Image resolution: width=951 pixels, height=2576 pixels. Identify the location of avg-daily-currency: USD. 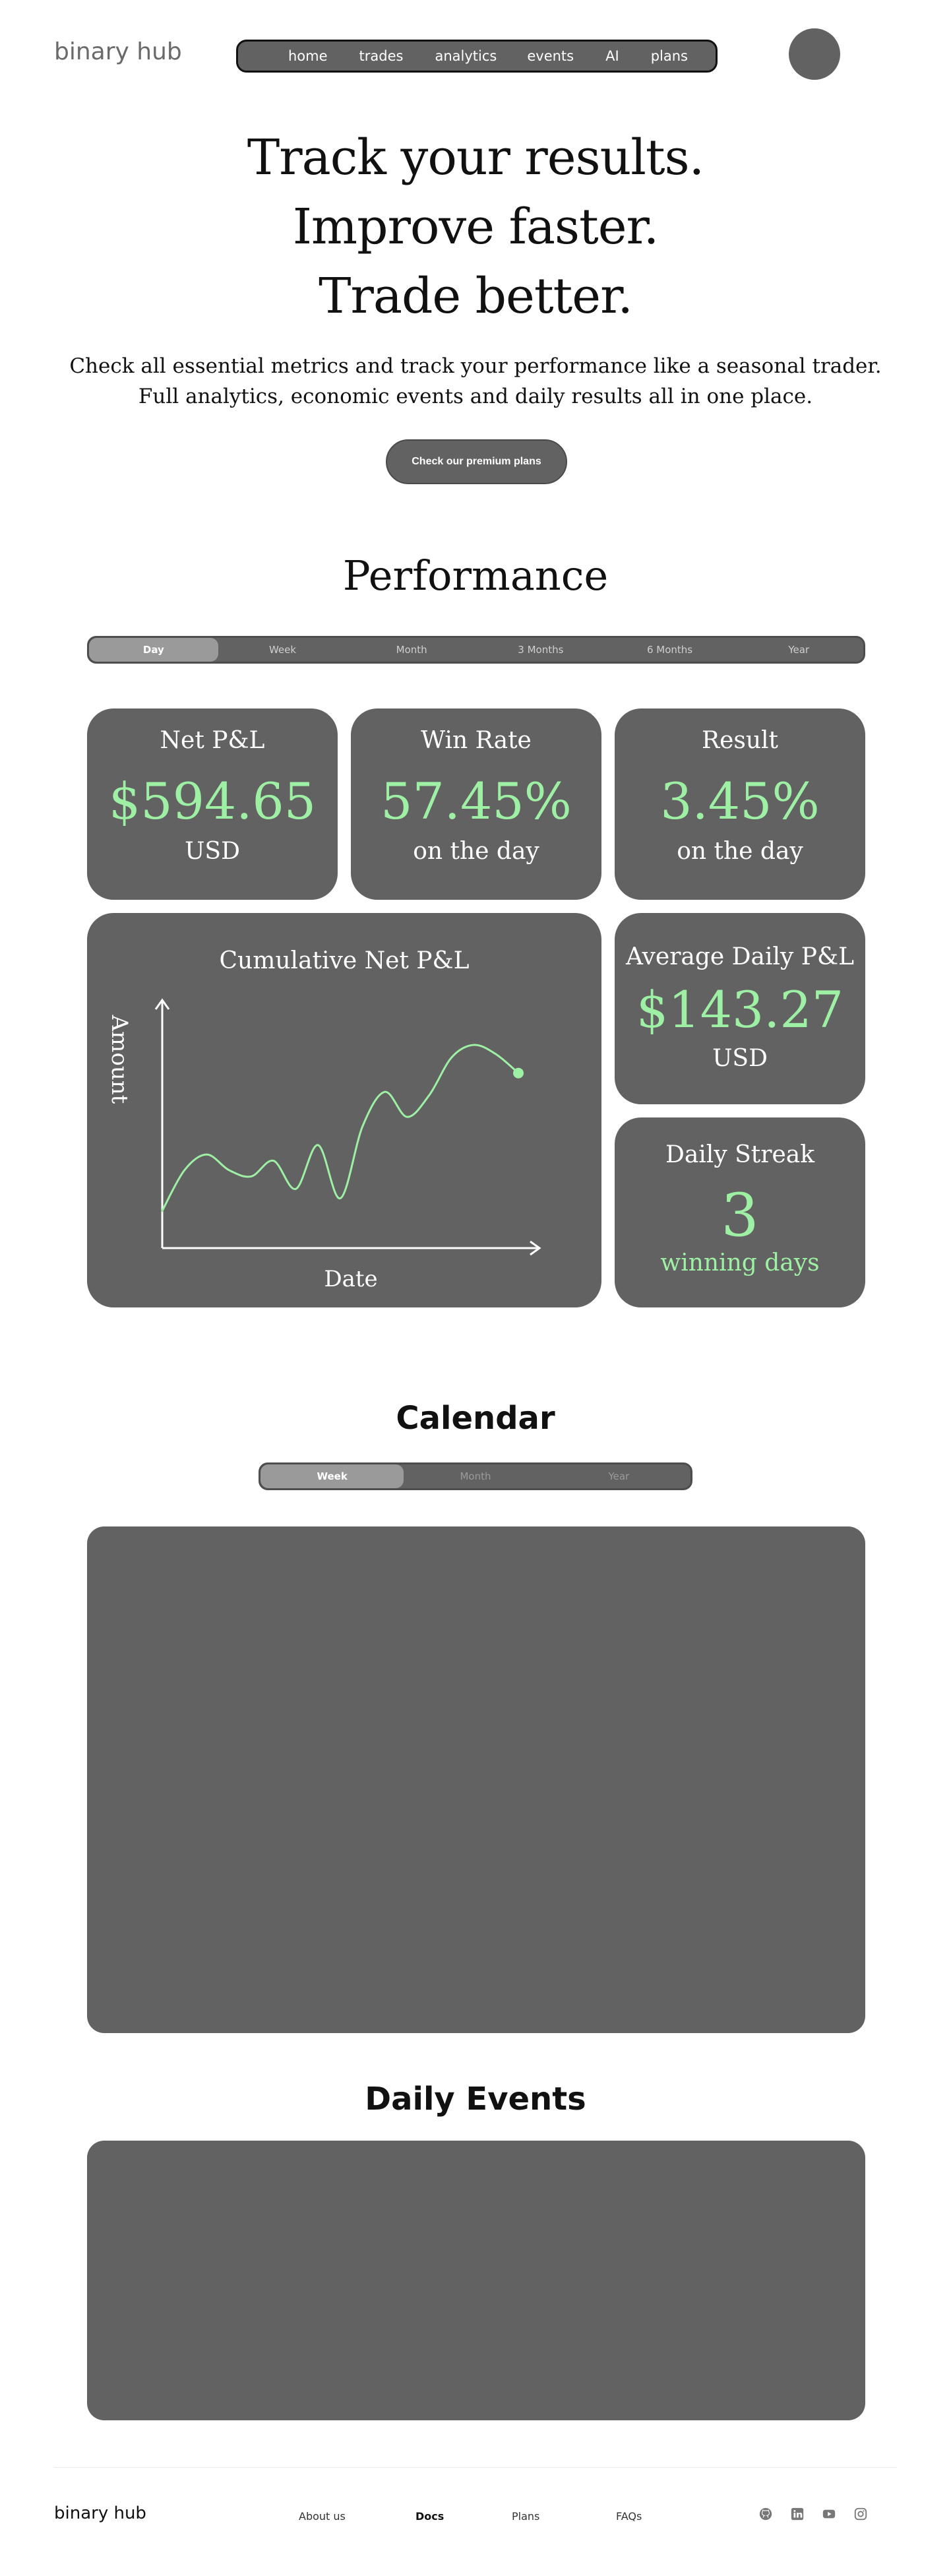
(740, 1058).